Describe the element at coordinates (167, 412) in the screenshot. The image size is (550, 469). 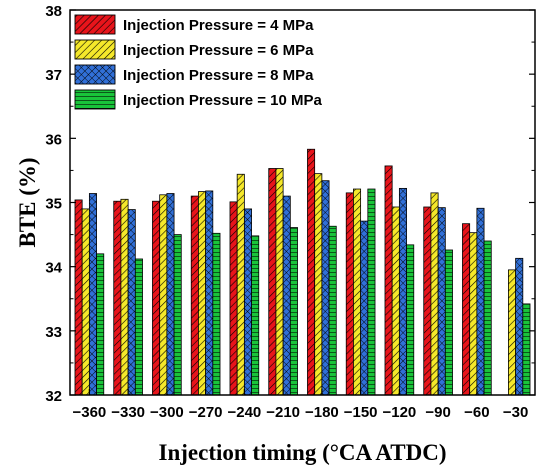
I see `x-tick-label: −300` at that location.